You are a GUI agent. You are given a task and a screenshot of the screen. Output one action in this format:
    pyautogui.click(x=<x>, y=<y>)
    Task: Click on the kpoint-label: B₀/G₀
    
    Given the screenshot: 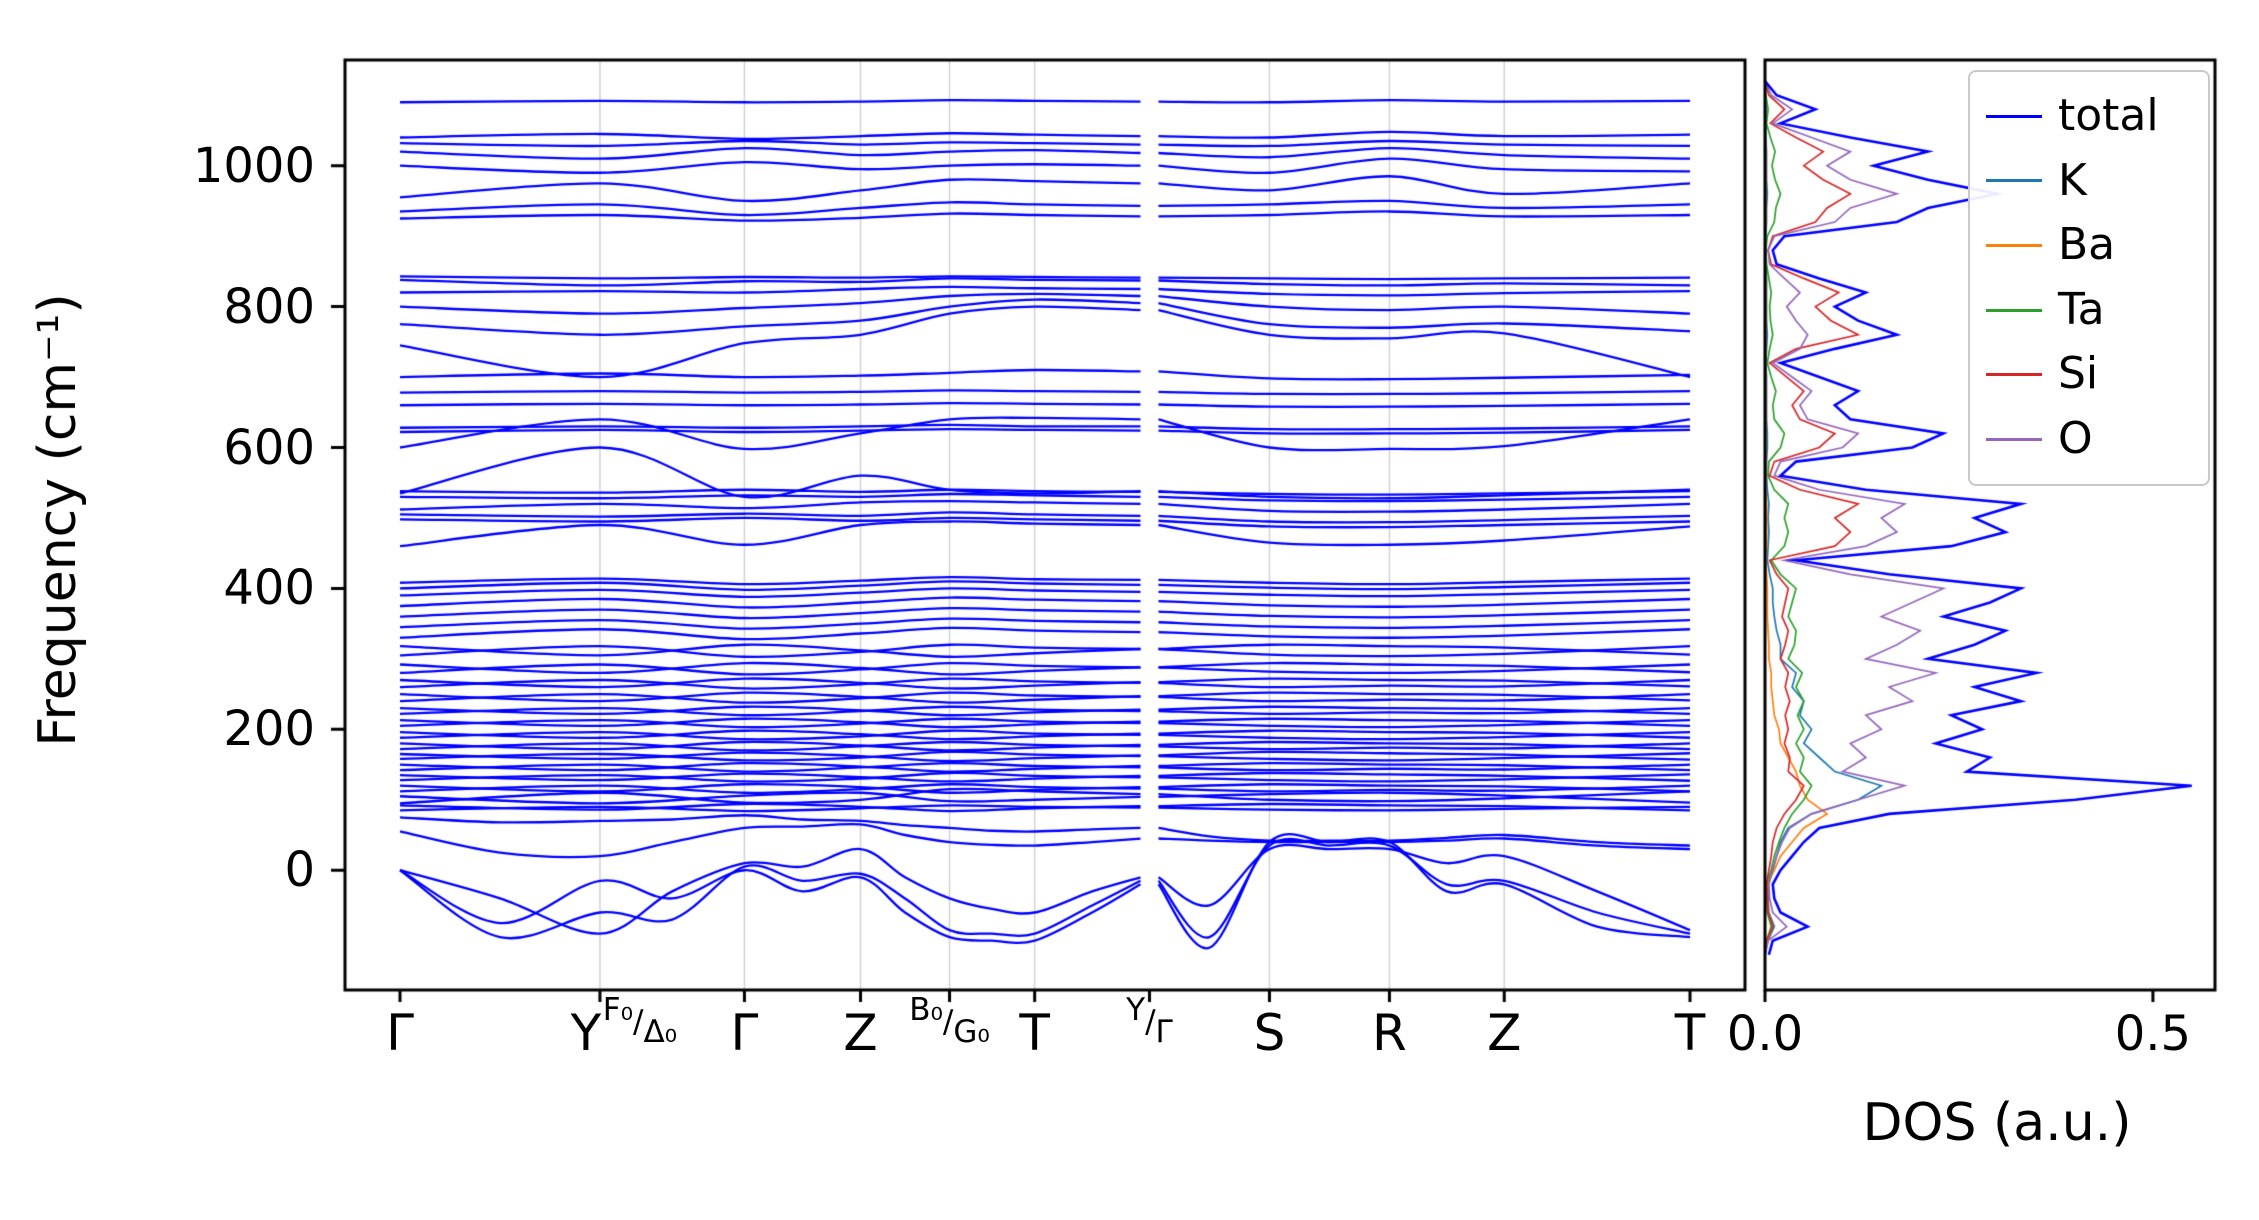 What is the action you would take?
    pyautogui.click(x=949, y=1021)
    